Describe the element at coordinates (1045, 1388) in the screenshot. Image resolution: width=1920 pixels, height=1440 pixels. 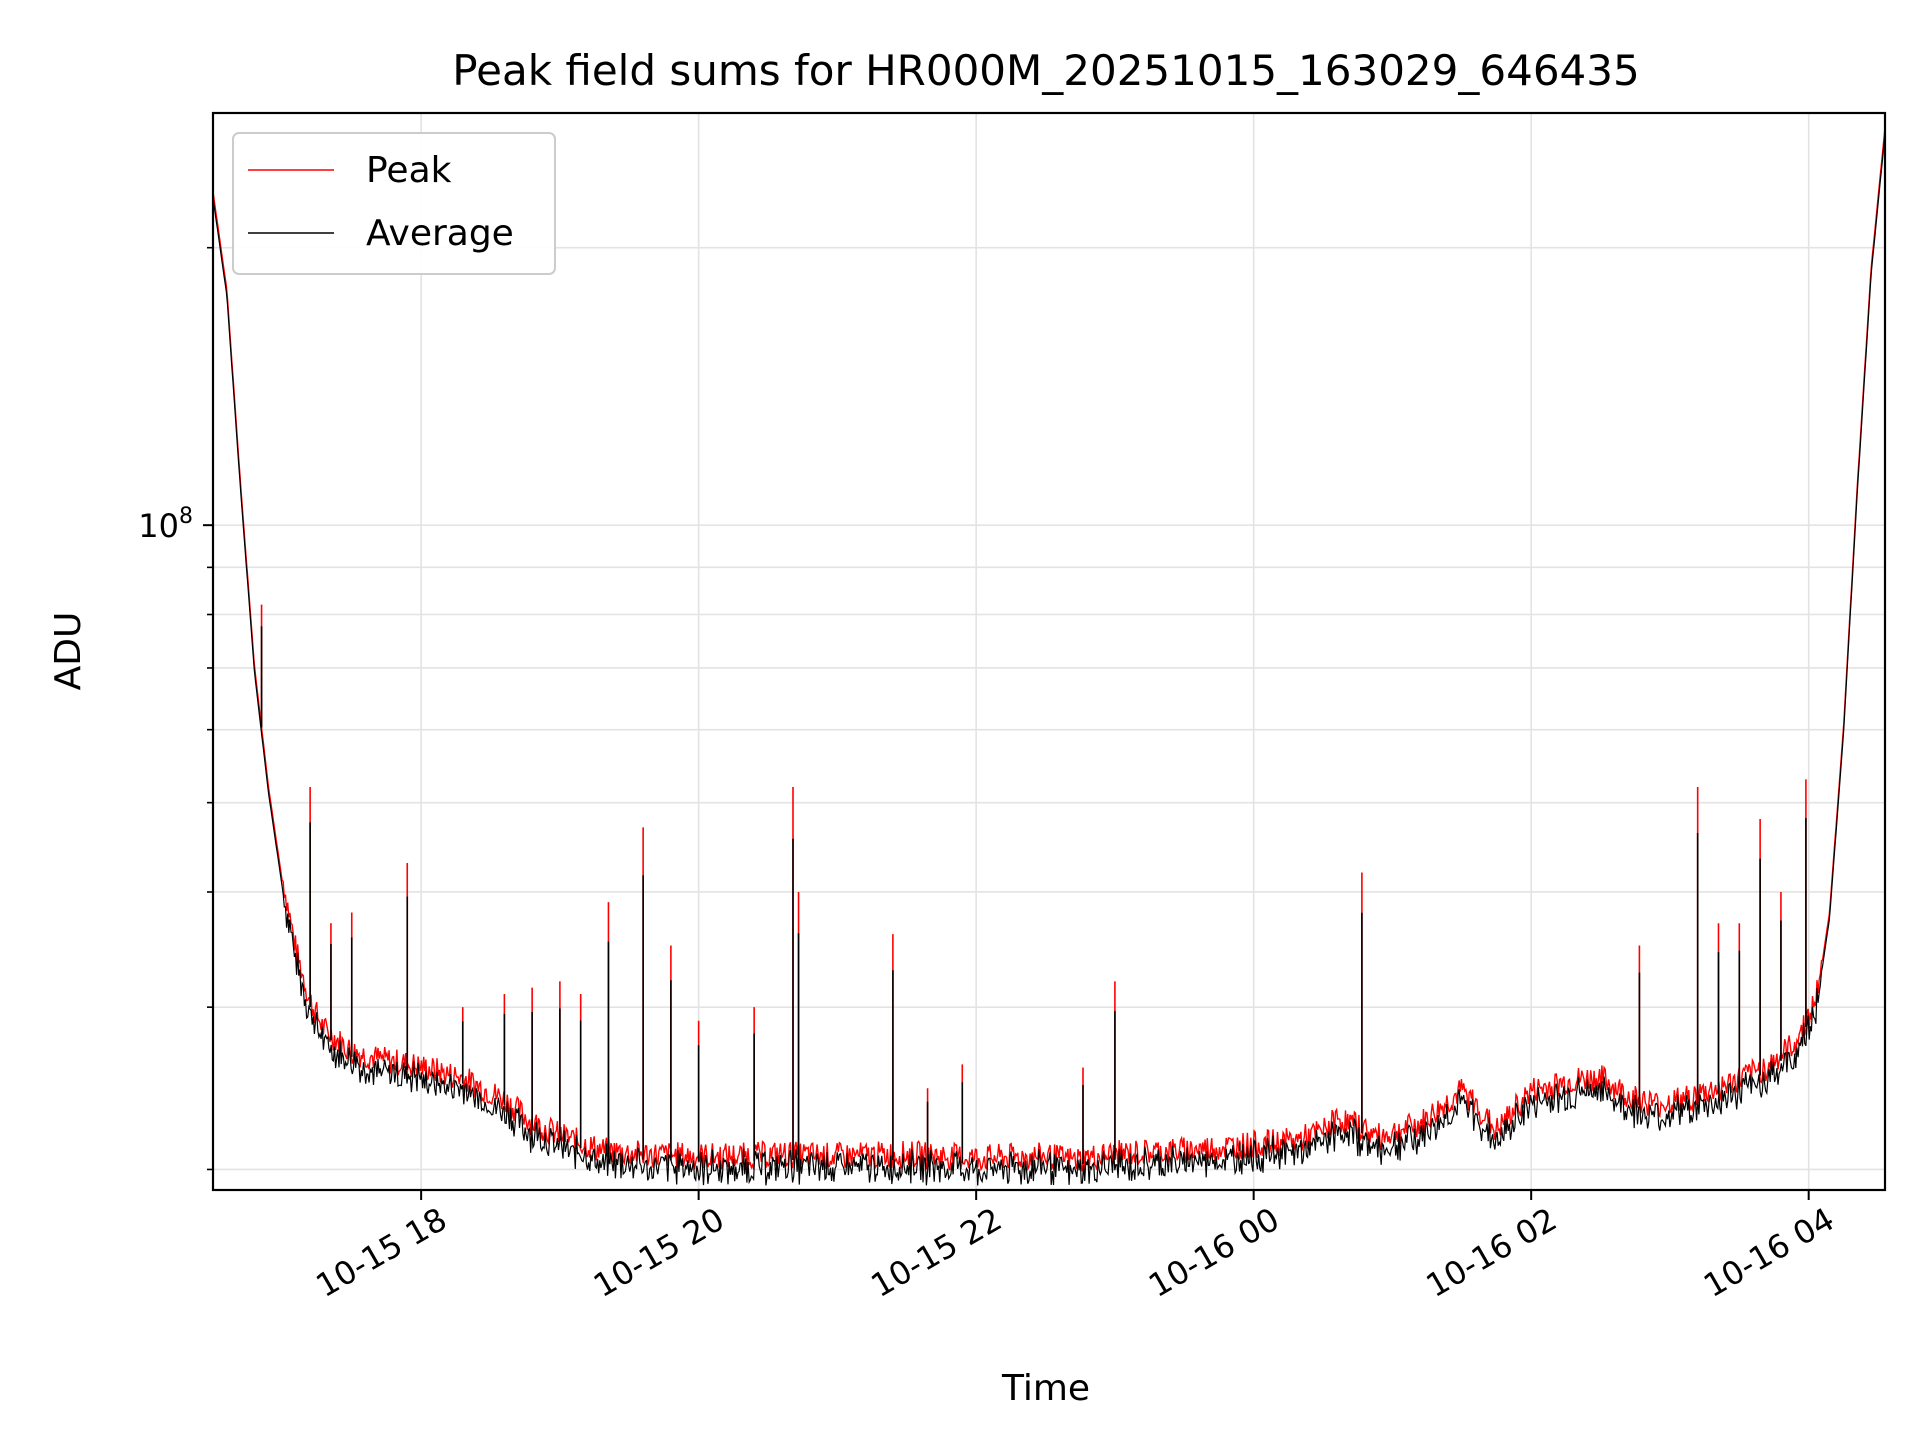
I see `x-axis-label: Time` at that location.